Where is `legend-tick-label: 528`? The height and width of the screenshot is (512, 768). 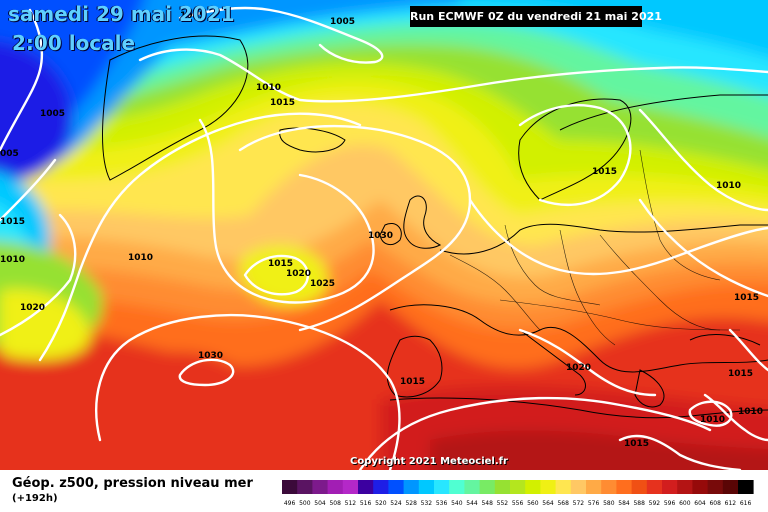 legend-tick-label: 528 is located at coordinates (411, 503).